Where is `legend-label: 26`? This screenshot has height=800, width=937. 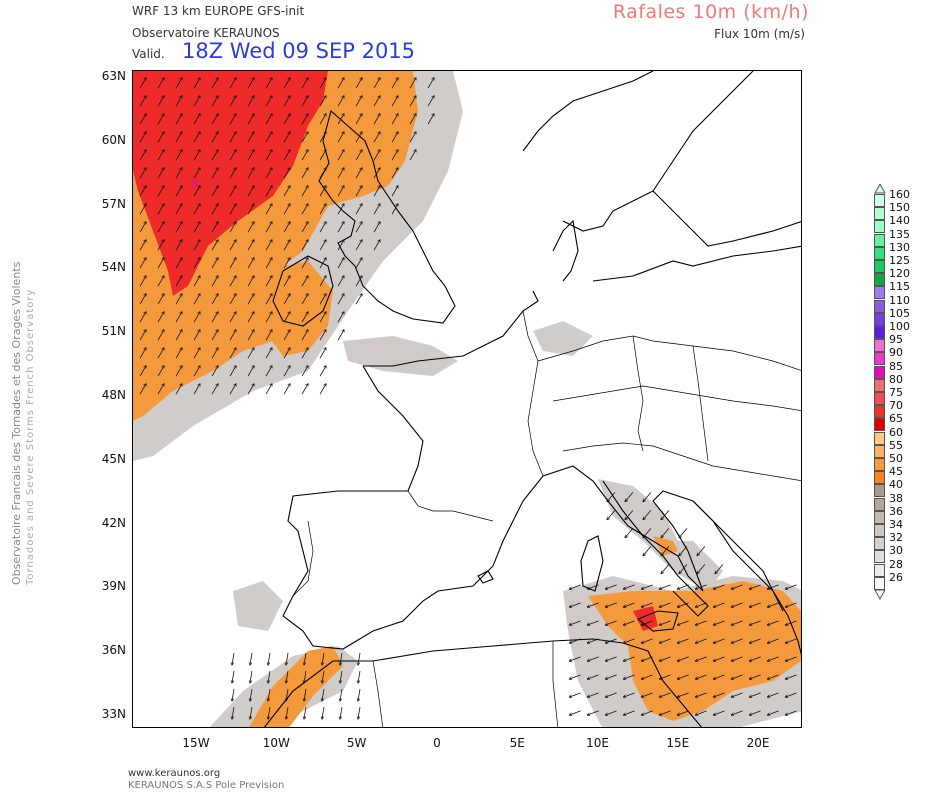 legend-label: 26 is located at coordinates (896, 577).